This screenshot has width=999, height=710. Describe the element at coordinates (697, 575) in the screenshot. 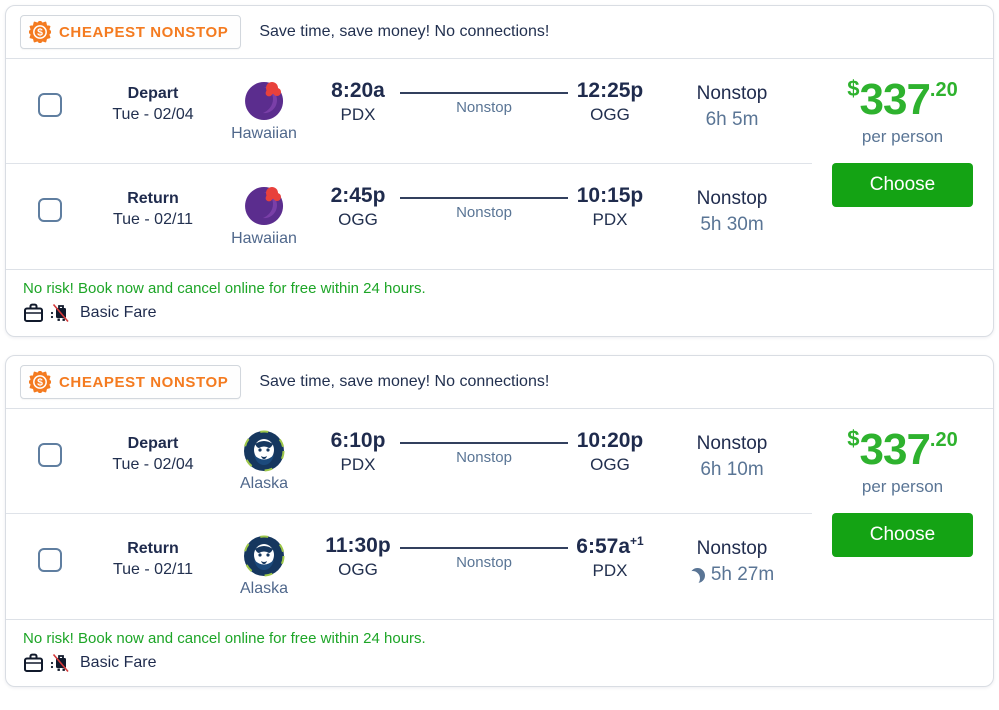

I see `moon-icon` at that location.